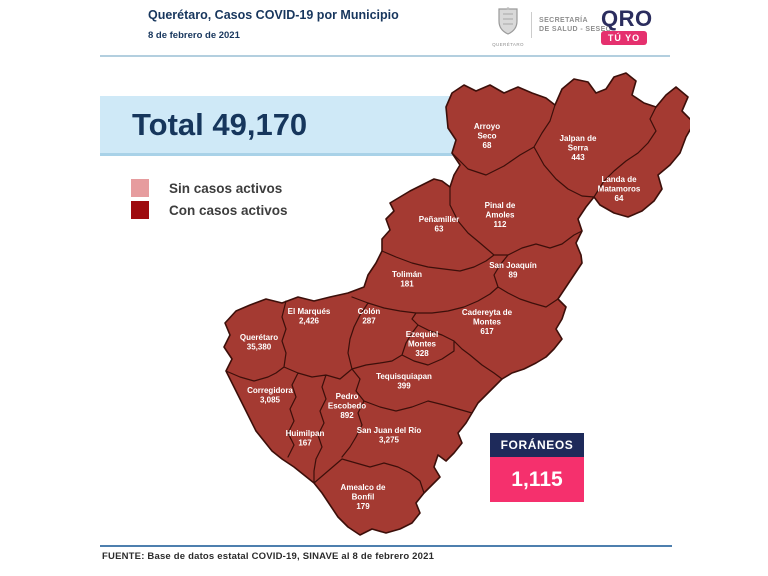 The height and width of the screenshot is (576, 768). I want to click on municipality-label: Landa de Matamoros 64, so click(619, 189).